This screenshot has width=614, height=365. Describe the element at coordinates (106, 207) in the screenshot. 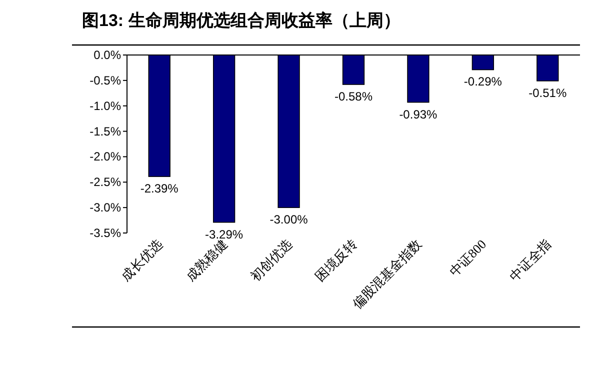

I see `y-tick-label: -3.0%` at that location.